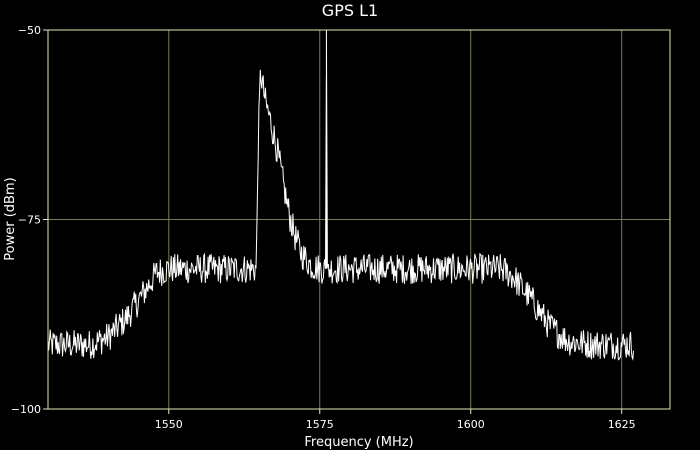 This screenshot has height=450, width=700. I want to click on y-axis-label: Power (dBm), so click(10, 218).